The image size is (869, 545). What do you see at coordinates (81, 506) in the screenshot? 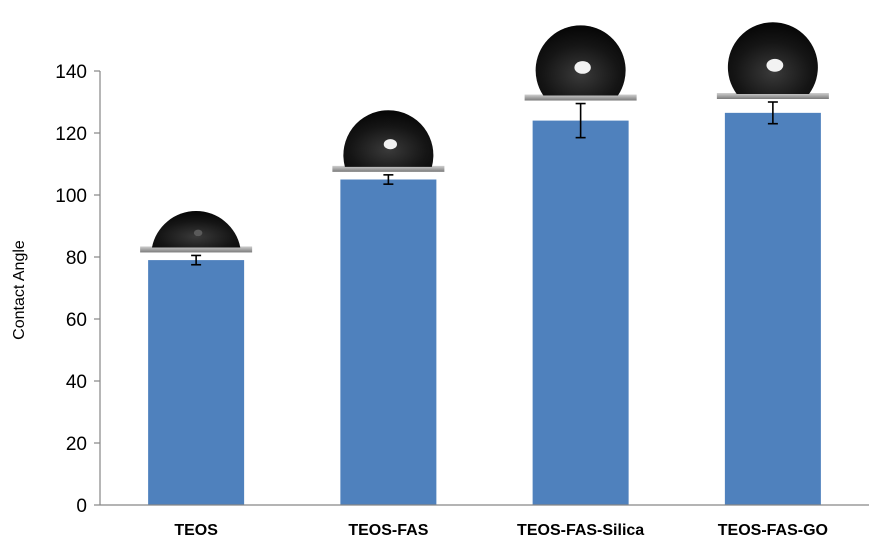
I see `y-tick-label: 0` at bounding box center [81, 506].